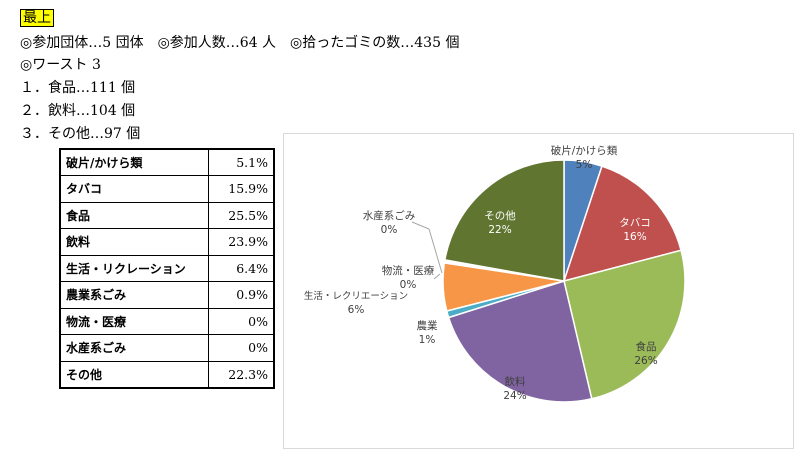 The height and width of the screenshot is (454, 800). What do you see at coordinates (134, 321) in the screenshot?
I see `category-cell: 物流・医療` at bounding box center [134, 321].